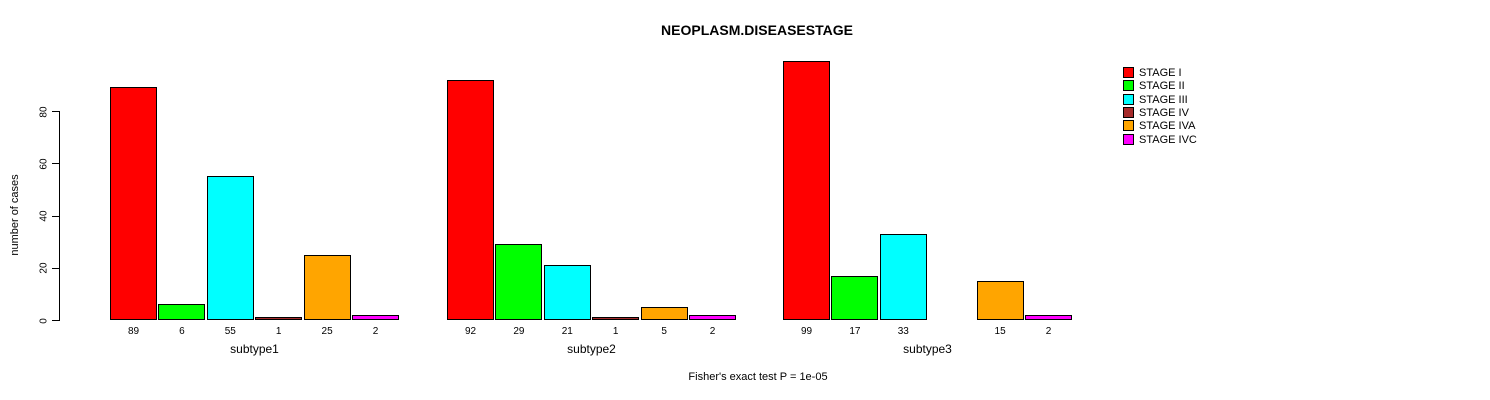  I want to click on legend-label: STAGE IVA, so click(1167, 126).